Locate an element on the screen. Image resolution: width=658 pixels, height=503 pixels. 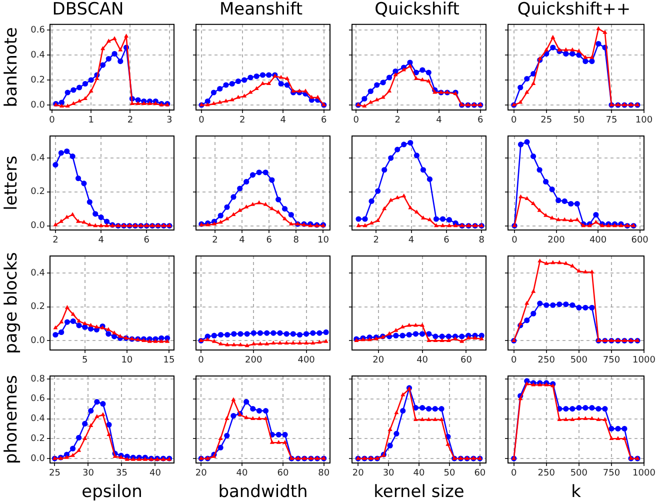
x-axis-title: kernel size is located at coordinates (419, 492).